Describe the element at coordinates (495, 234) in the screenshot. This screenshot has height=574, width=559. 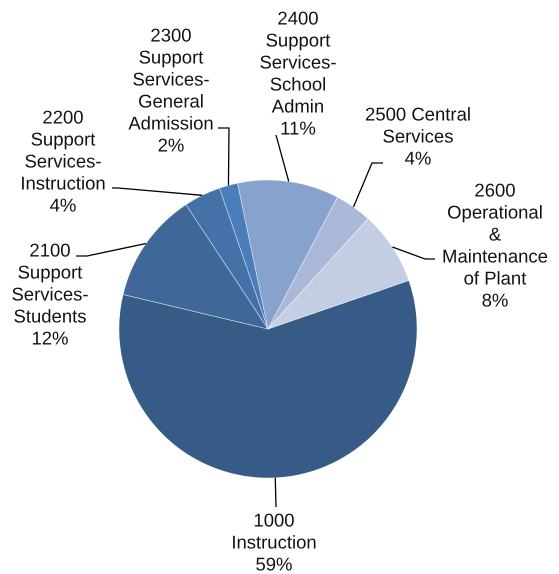
I see `slice-label: 2600 Operational & Maintenance of Plant` at that location.